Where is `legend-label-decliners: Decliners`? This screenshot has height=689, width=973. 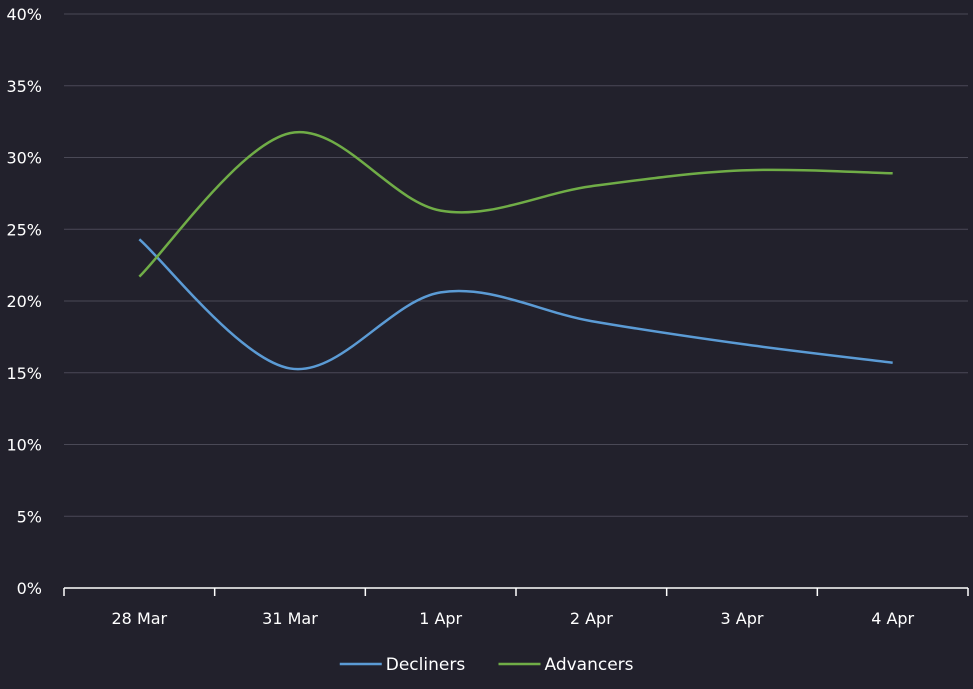
legend-label-decliners: Decliners is located at coordinates (426, 665).